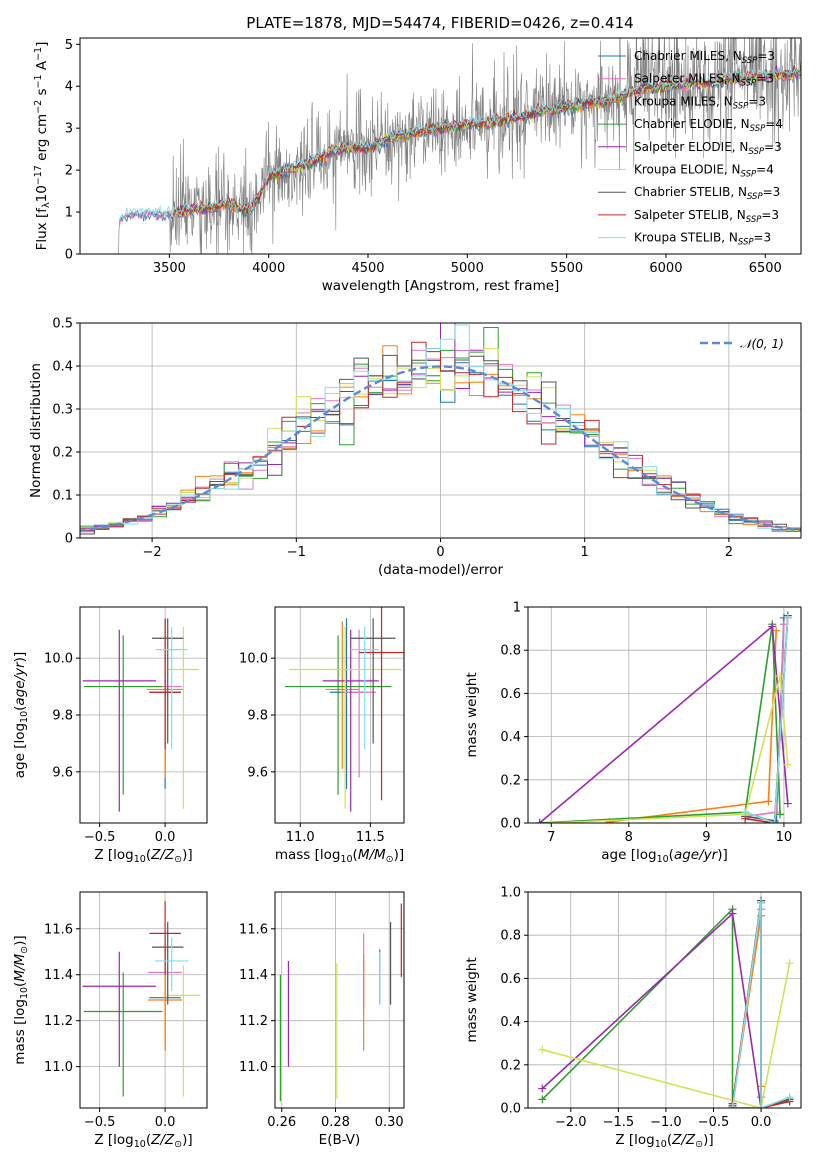 The width and height of the screenshot is (819, 1170). I want to click on legend-entry: Salpeter STELIB, NSSP=3, so click(706, 216).